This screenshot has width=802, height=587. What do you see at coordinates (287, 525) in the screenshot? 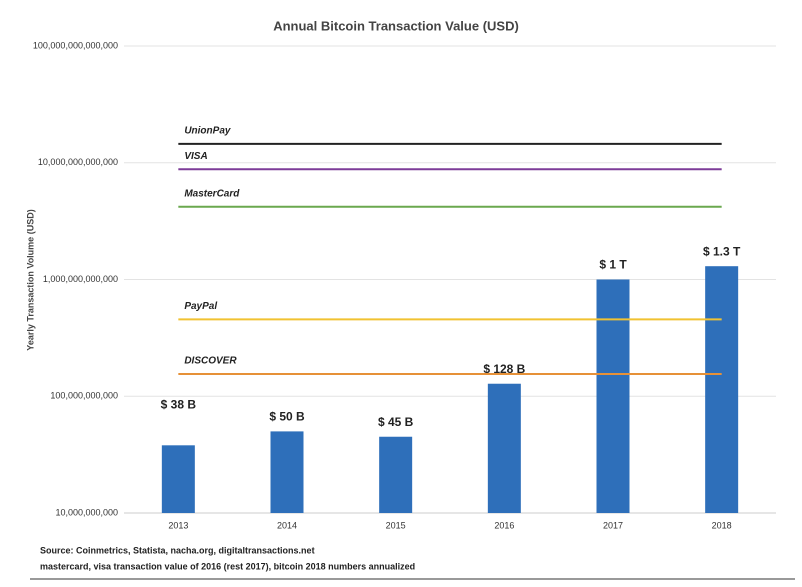
I see `x-tick-label: 2014` at bounding box center [287, 525].